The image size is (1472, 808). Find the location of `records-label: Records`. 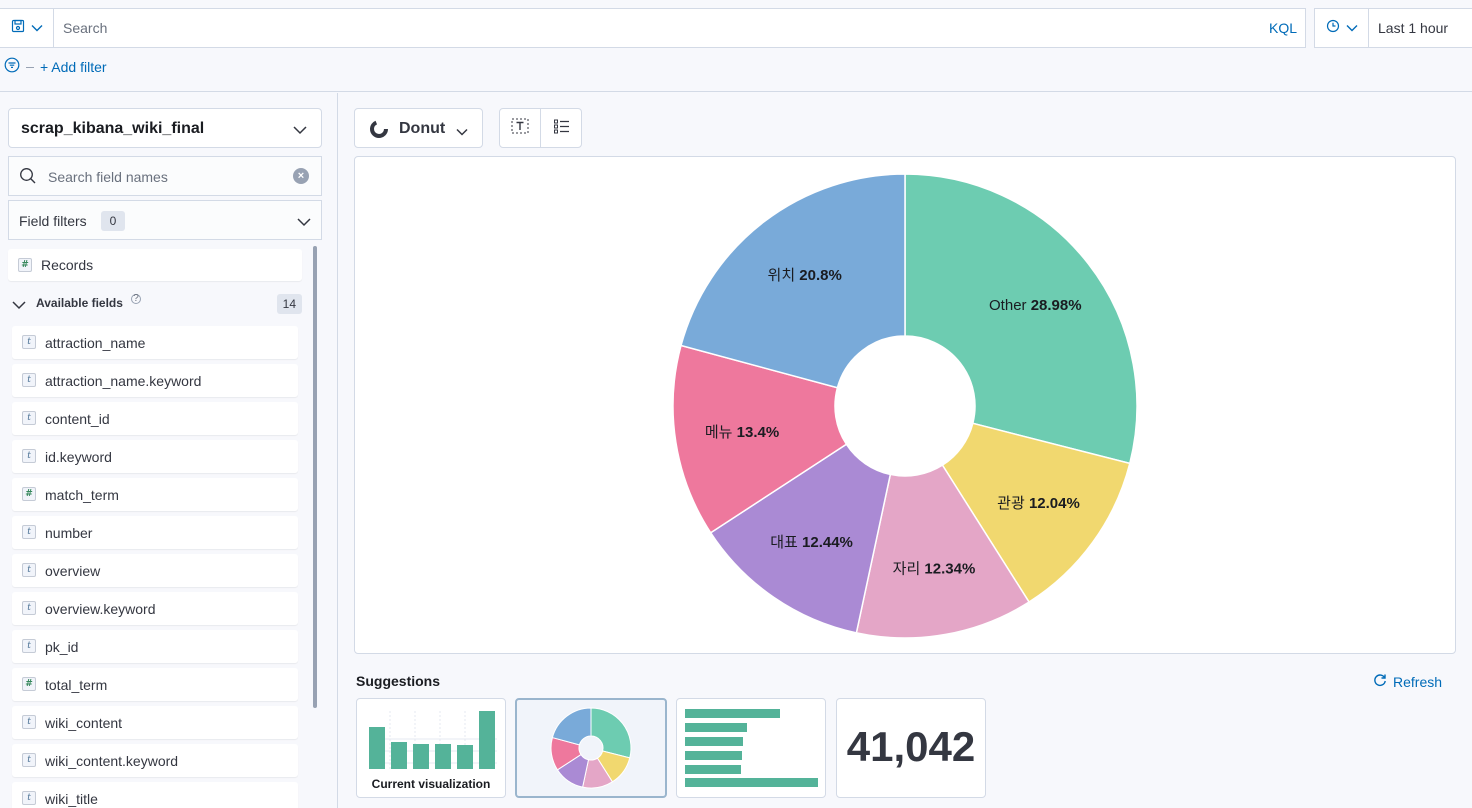

records-label: Records is located at coordinates (67, 265).